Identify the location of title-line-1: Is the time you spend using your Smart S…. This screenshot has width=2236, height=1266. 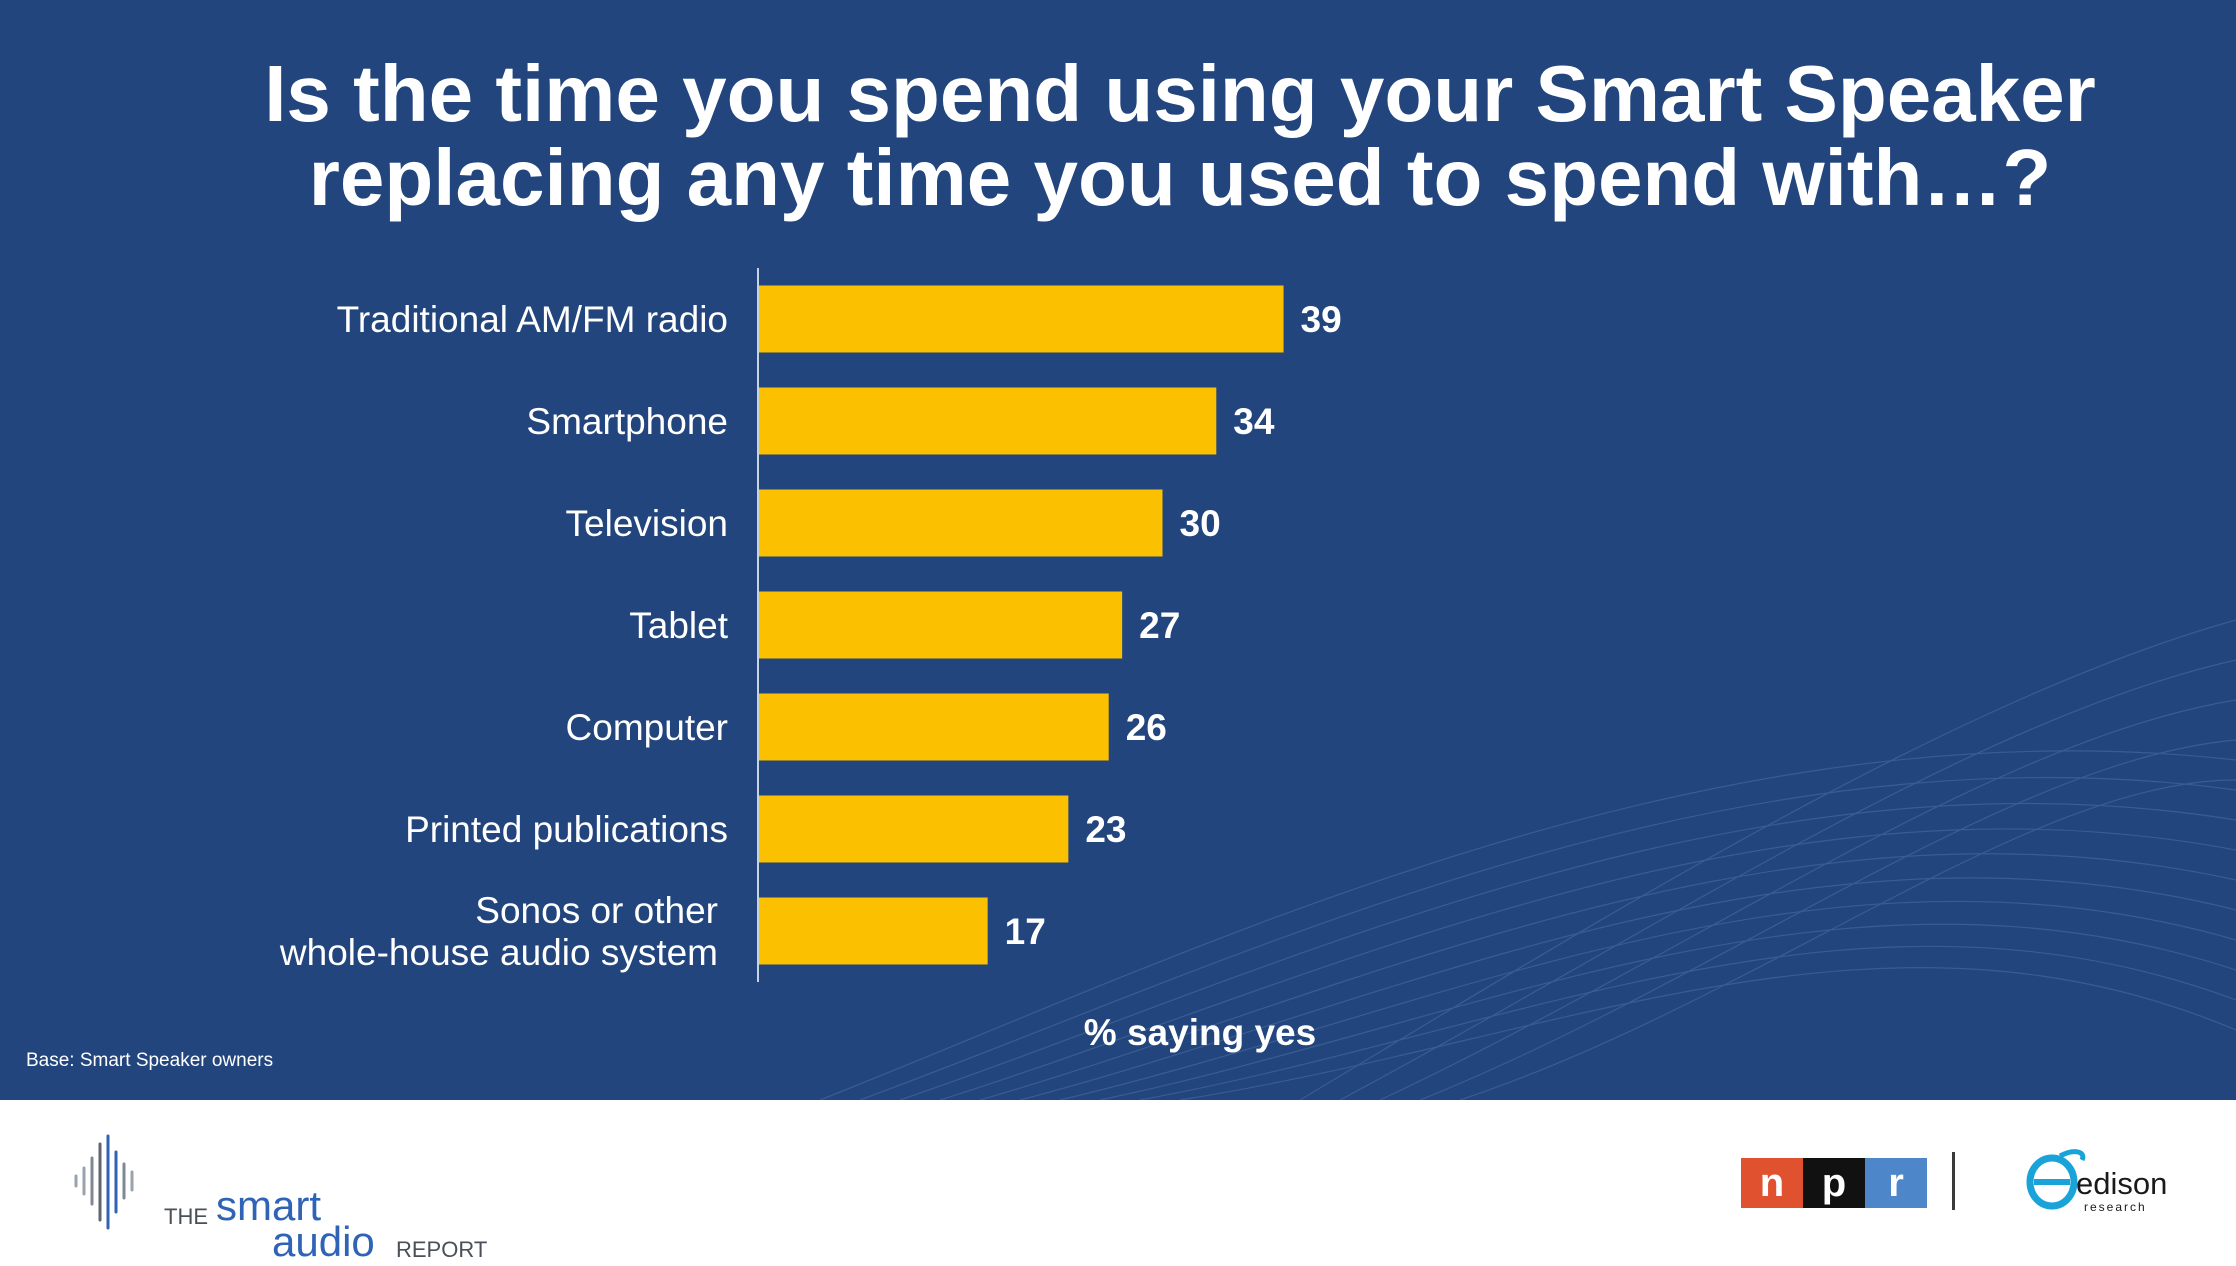
(1180, 93).